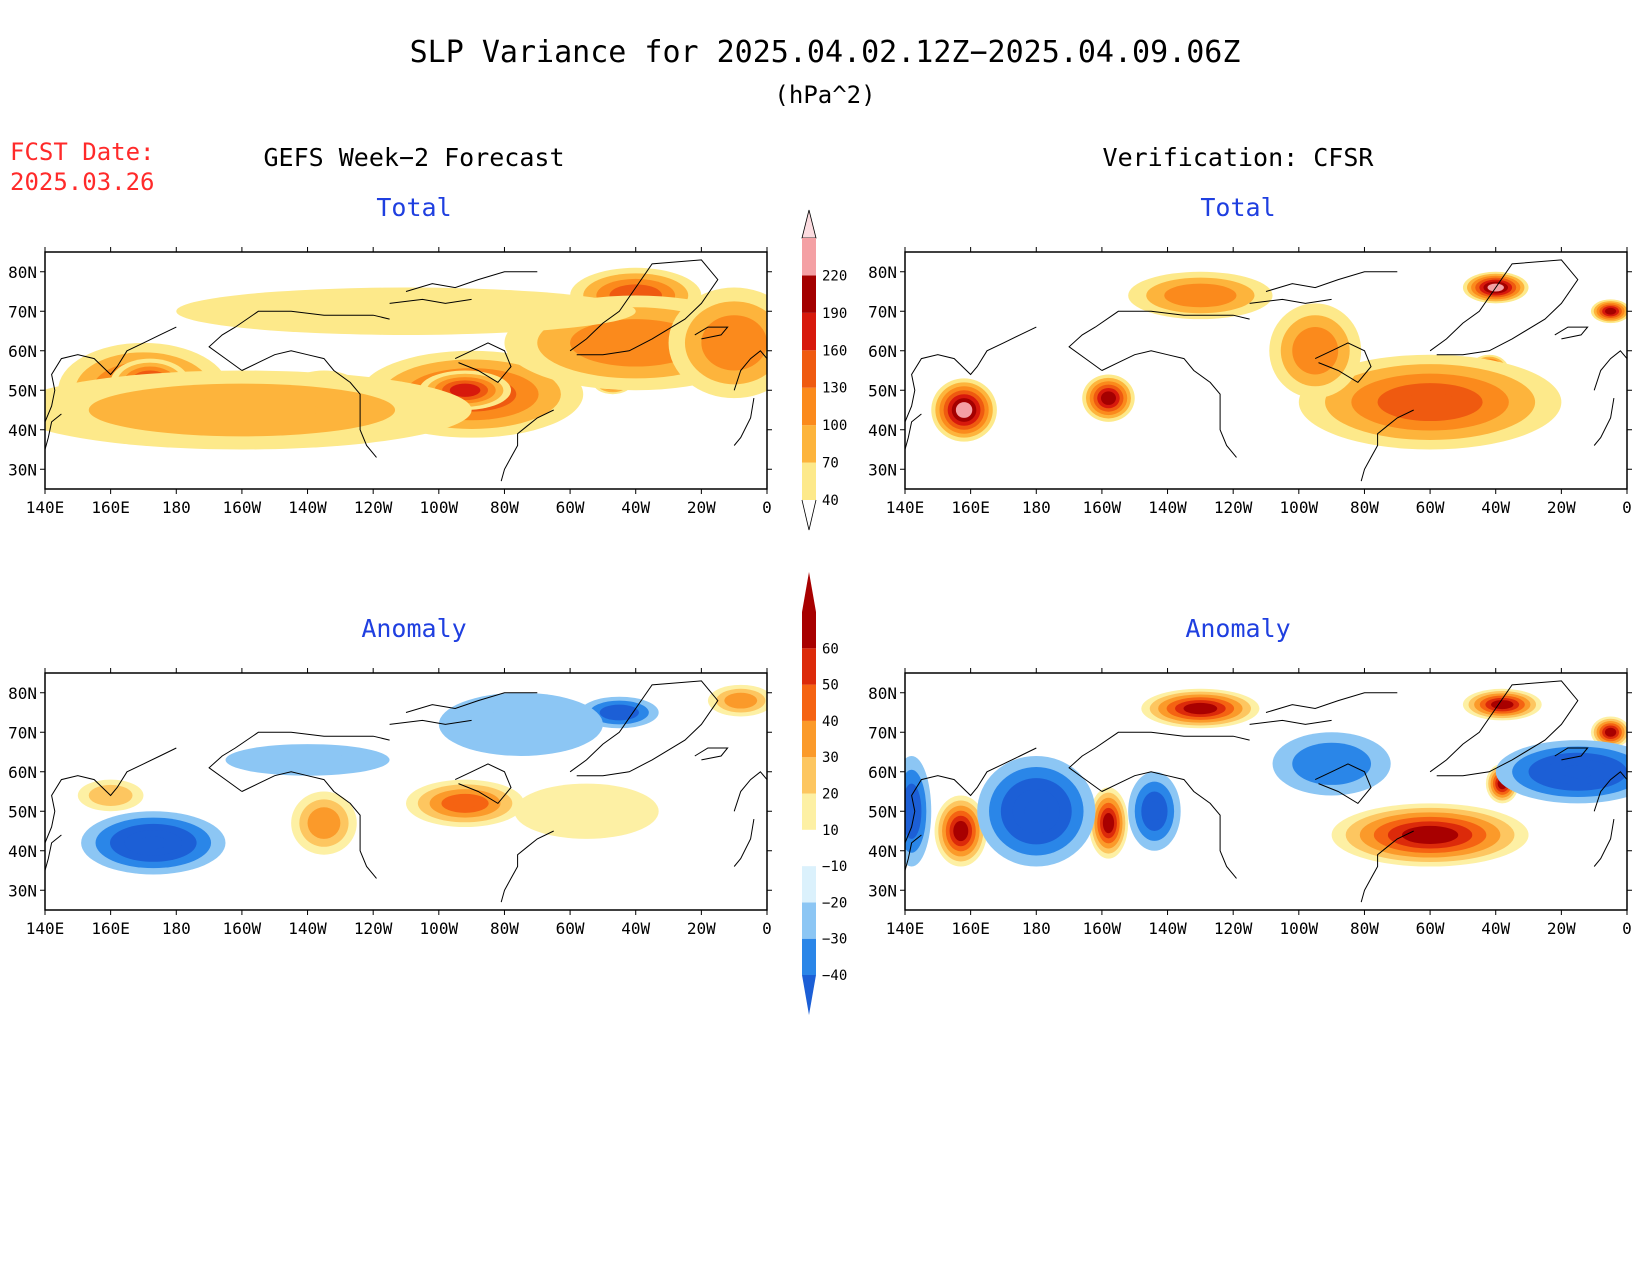 The image size is (1650, 1275). I want to click on figure-units: (hPa^2), so click(824, 95).